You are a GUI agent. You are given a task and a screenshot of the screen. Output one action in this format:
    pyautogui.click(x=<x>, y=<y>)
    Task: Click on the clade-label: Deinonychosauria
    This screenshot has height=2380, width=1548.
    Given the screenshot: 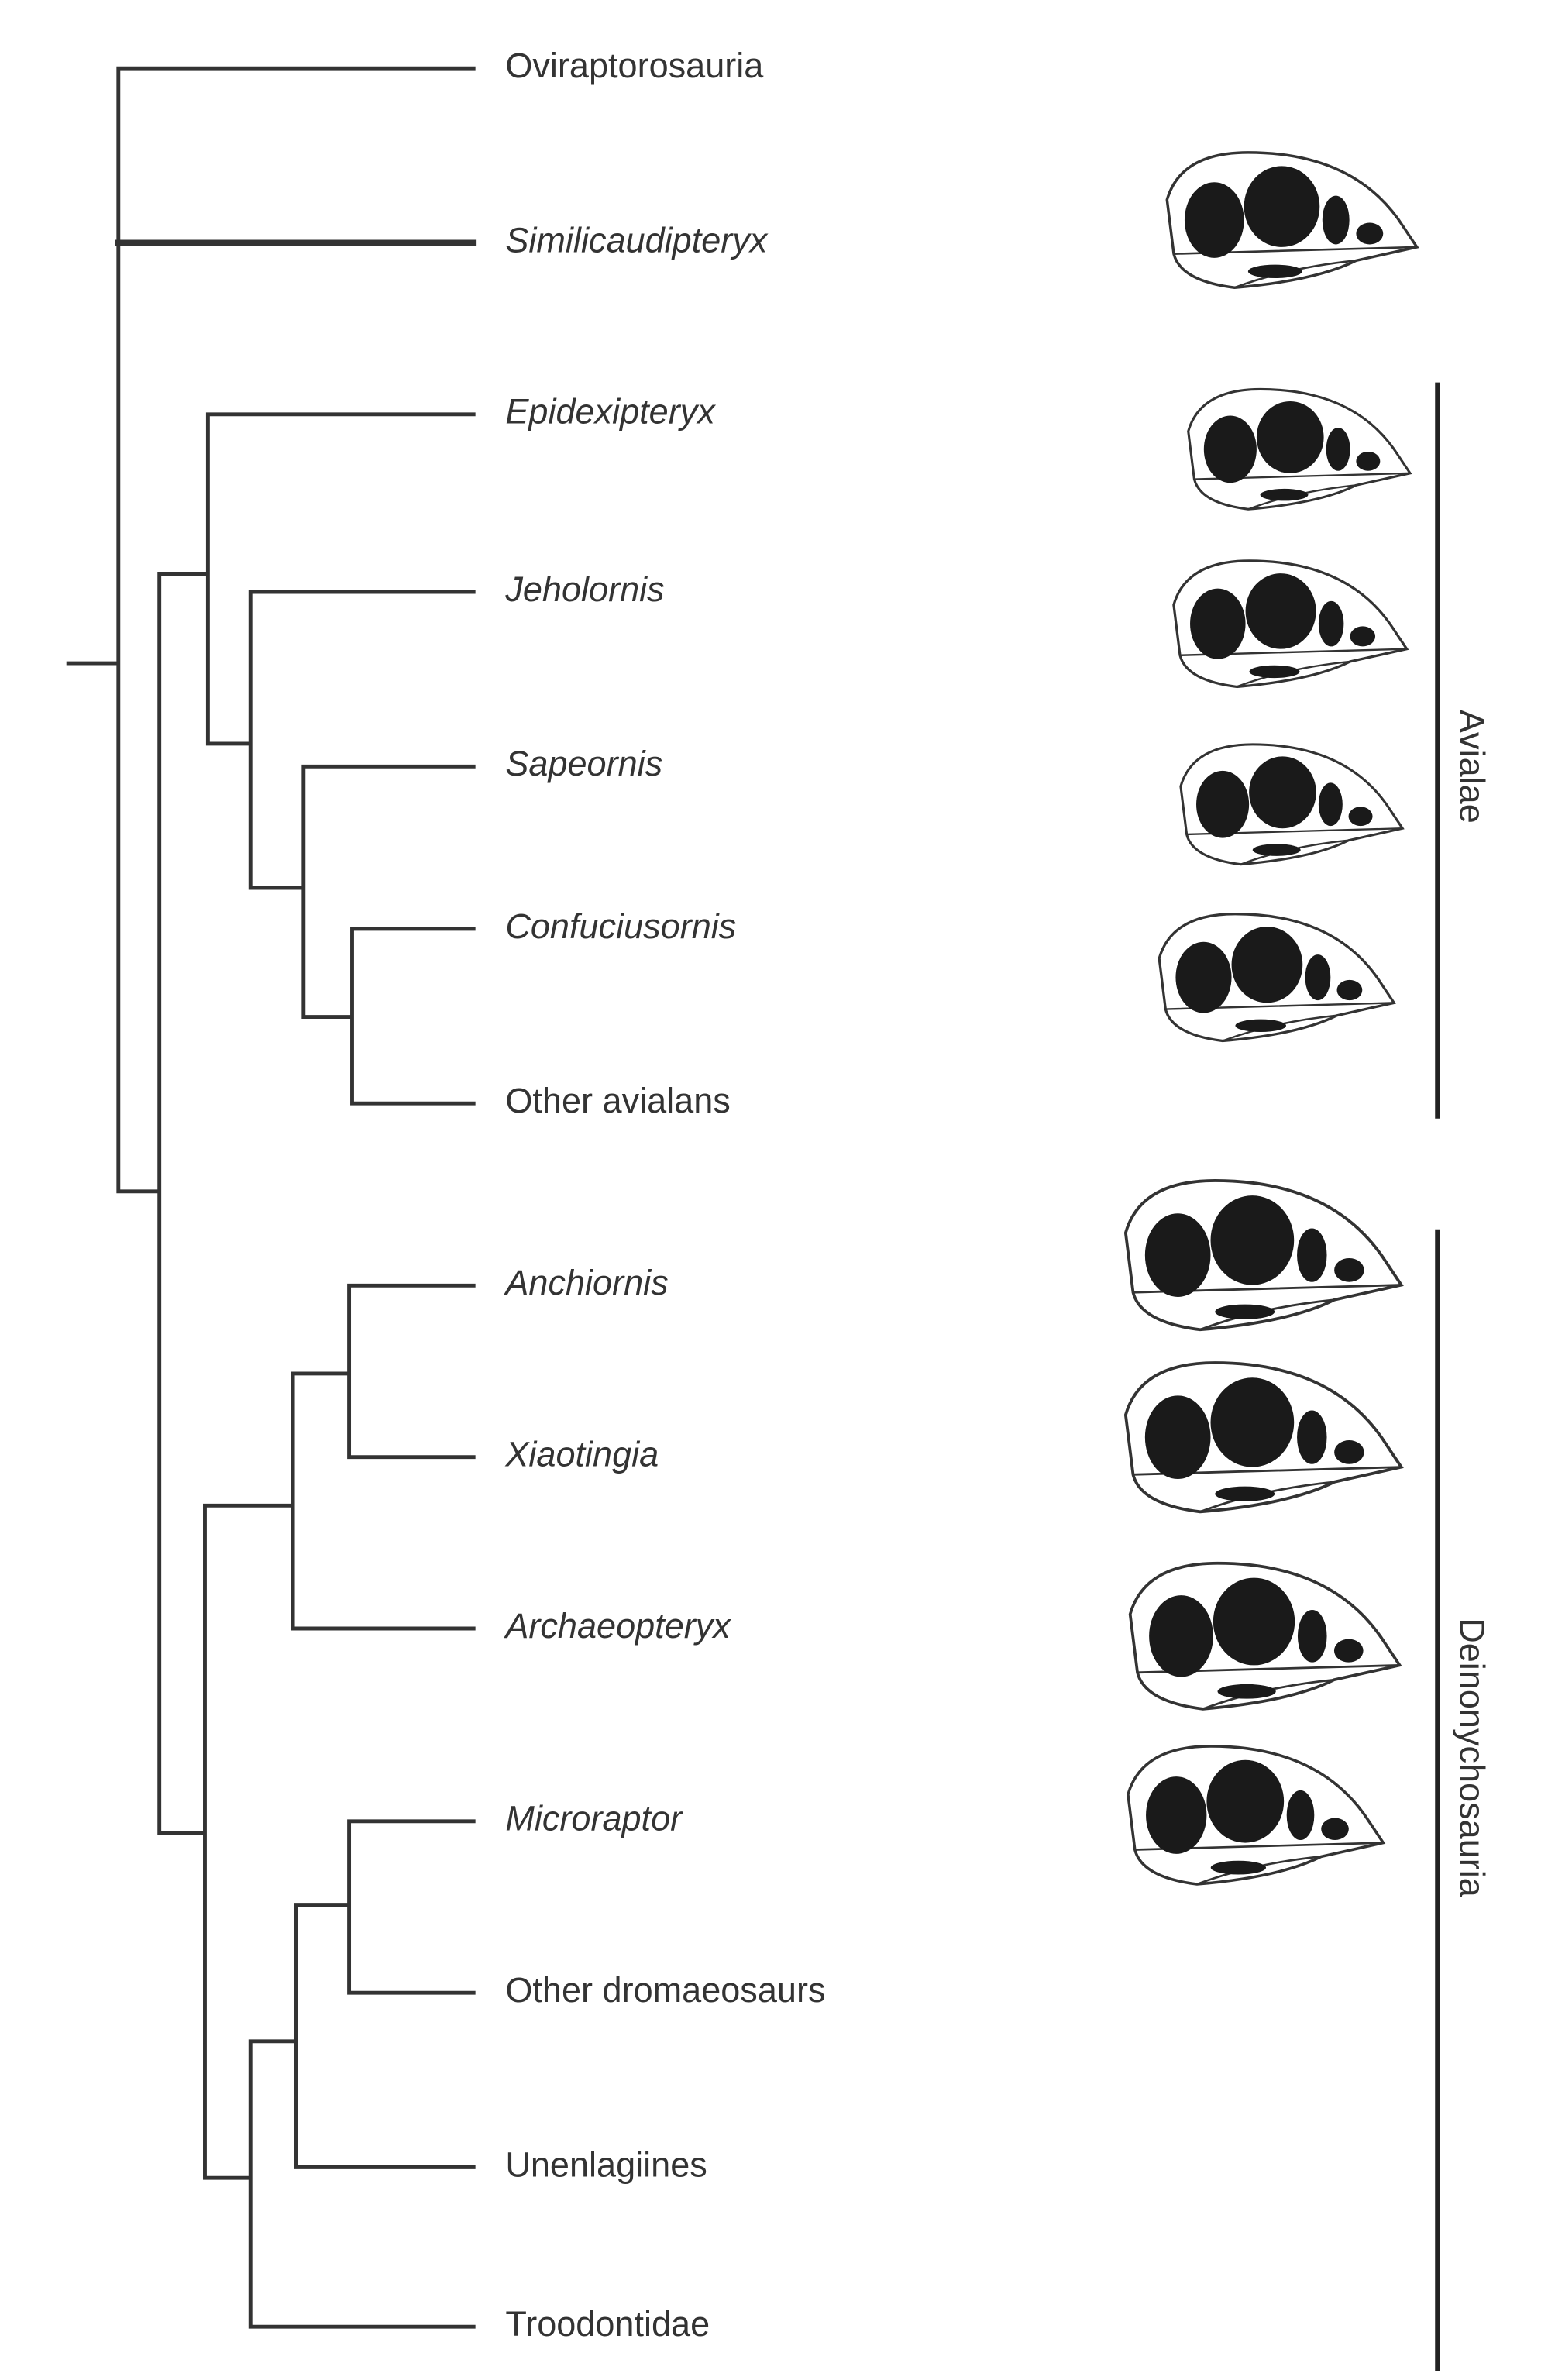 What is the action you would take?
    pyautogui.click(x=1471, y=1758)
    